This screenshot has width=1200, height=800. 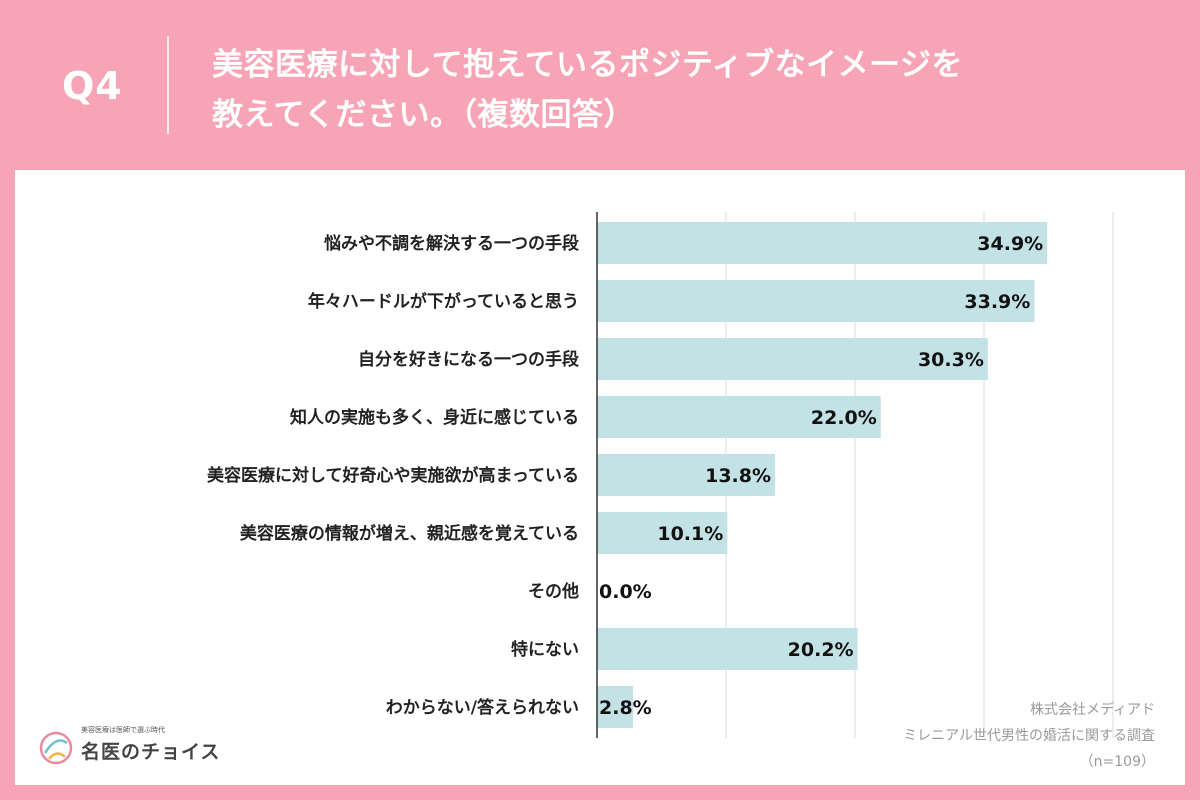 What do you see at coordinates (625, 592) in the screenshot?
I see `value-label: 0.0%` at bounding box center [625, 592].